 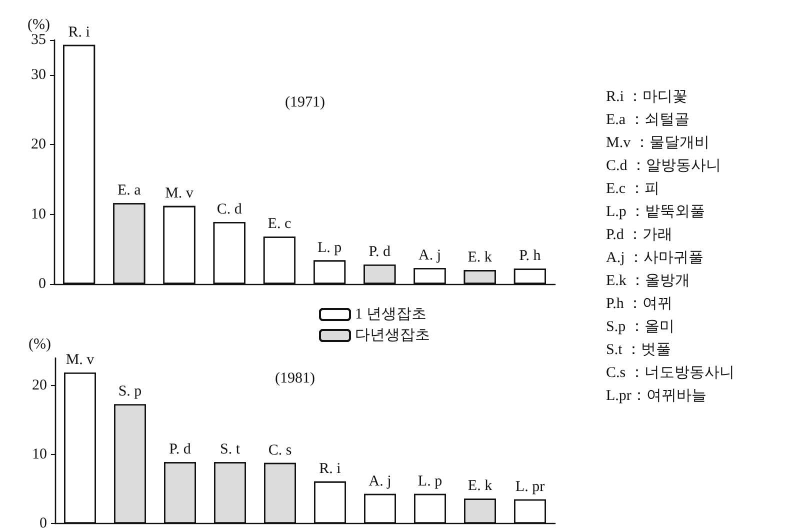 I want to click on text: S.p ：올미, so click(x=641, y=327).